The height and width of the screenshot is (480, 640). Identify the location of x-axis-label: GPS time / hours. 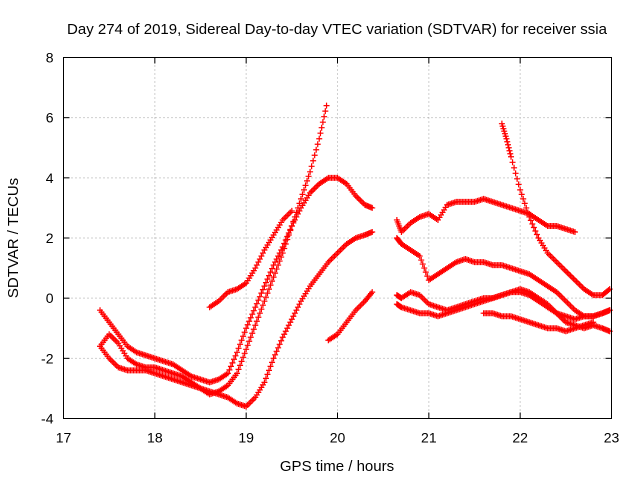
(337, 466).